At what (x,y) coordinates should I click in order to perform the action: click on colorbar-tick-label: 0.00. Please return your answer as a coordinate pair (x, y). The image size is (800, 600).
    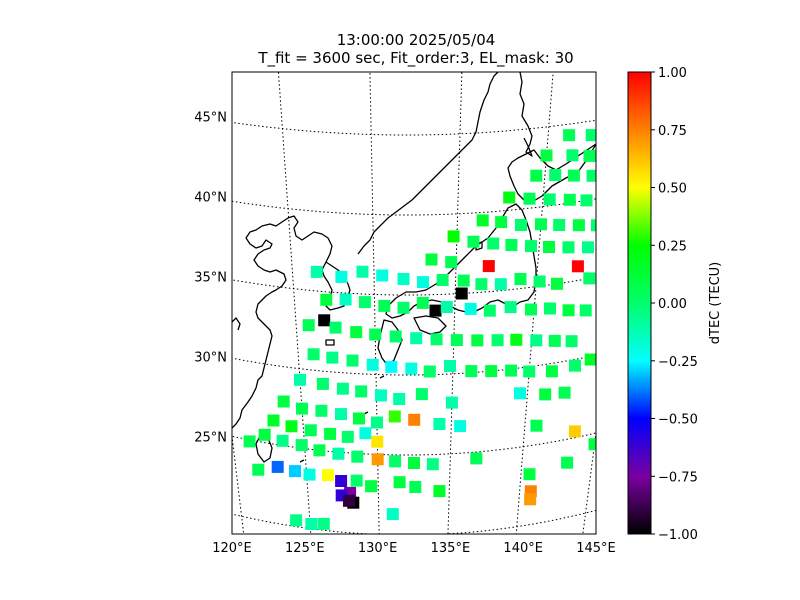
    Looking at the image, I should click on (672, 304).